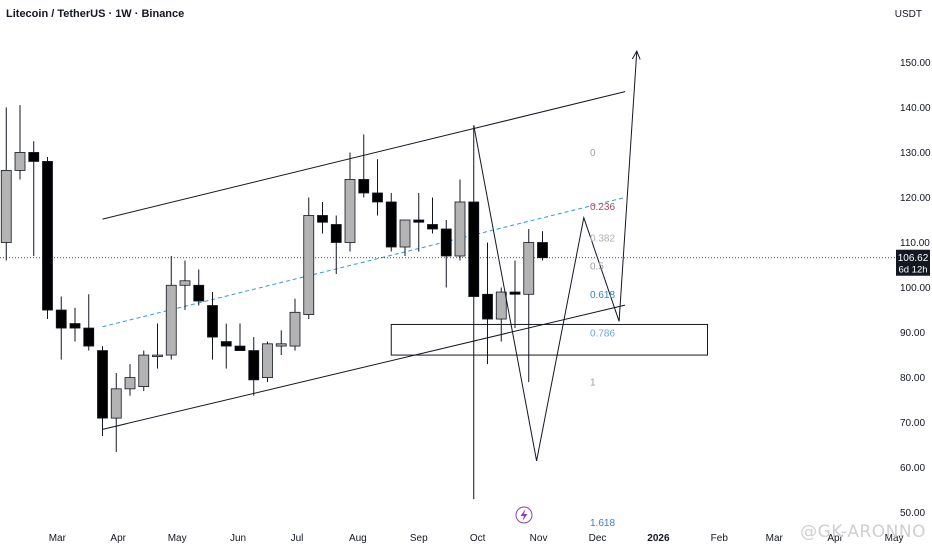 The width and height of the screenshot is (932, 550). Describe the element at coordinates (118, 538) in the screenshot. I see `x-tick-label: Apr` at that location.